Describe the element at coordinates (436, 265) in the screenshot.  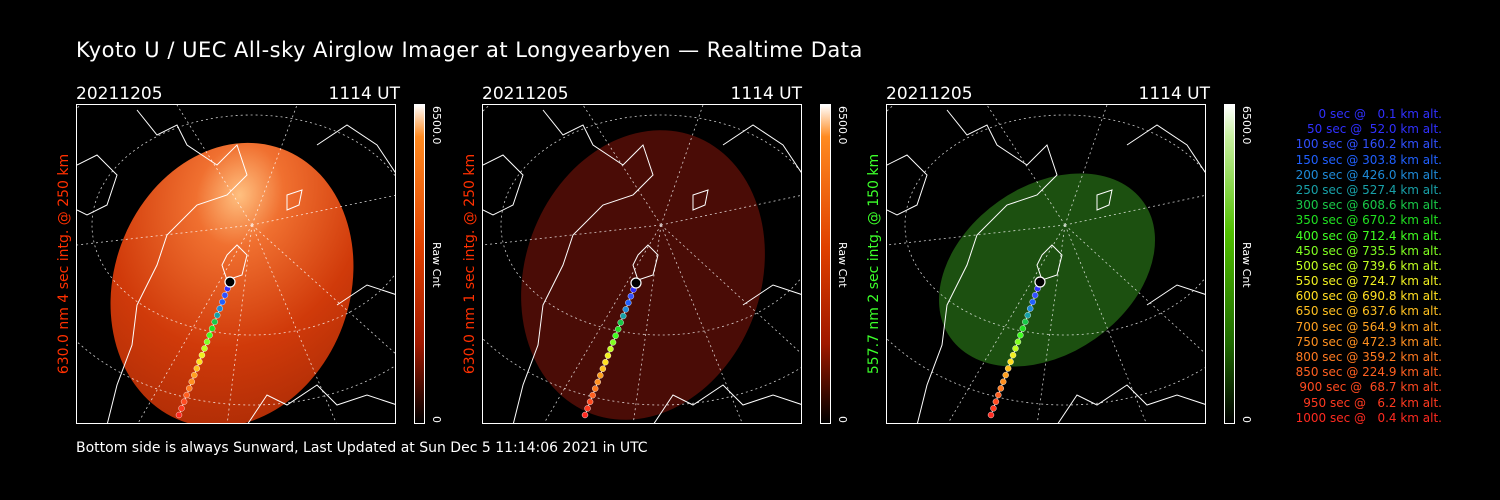
I see `colorbar-unit: Raw Cnt` at that location.